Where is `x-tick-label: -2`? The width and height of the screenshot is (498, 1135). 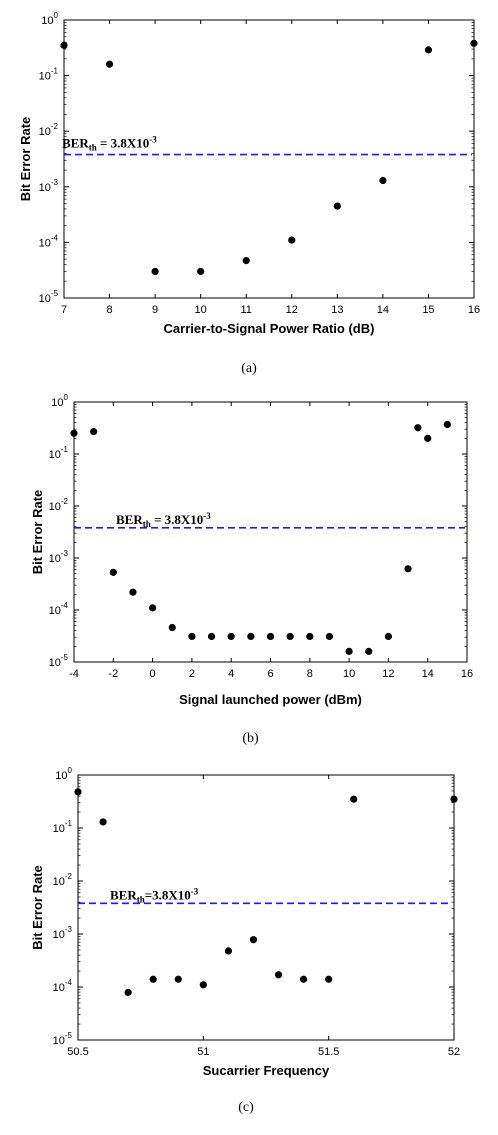 x-tick-label: -2 is located at coordinates (113, 674).